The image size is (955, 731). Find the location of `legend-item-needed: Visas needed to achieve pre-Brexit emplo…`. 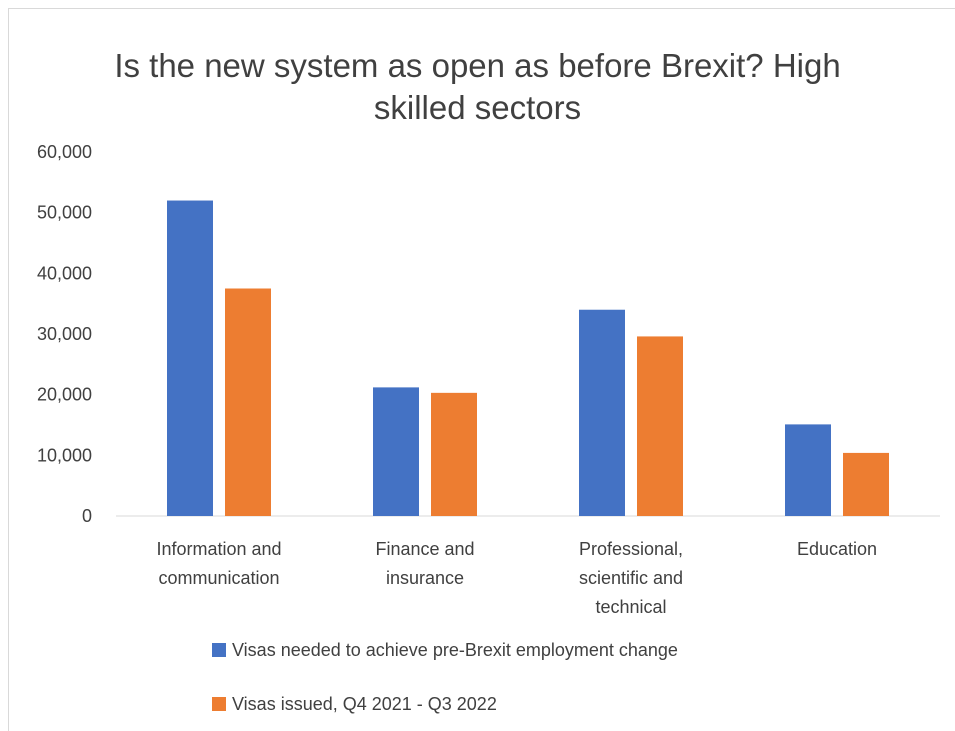

legend-item-needed: Visas needed to achieve pre-Brexit emplo… is located at coordinates (445, 650).